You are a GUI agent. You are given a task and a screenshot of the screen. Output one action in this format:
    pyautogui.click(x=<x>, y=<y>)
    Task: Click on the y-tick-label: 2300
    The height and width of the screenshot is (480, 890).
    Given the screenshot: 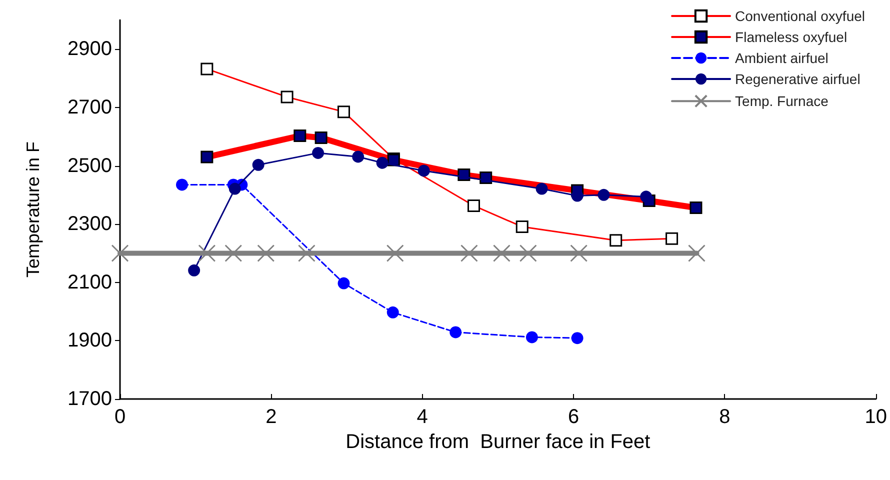 What is the action you would take?
    pyautogui.click(x=90, y=224)
    